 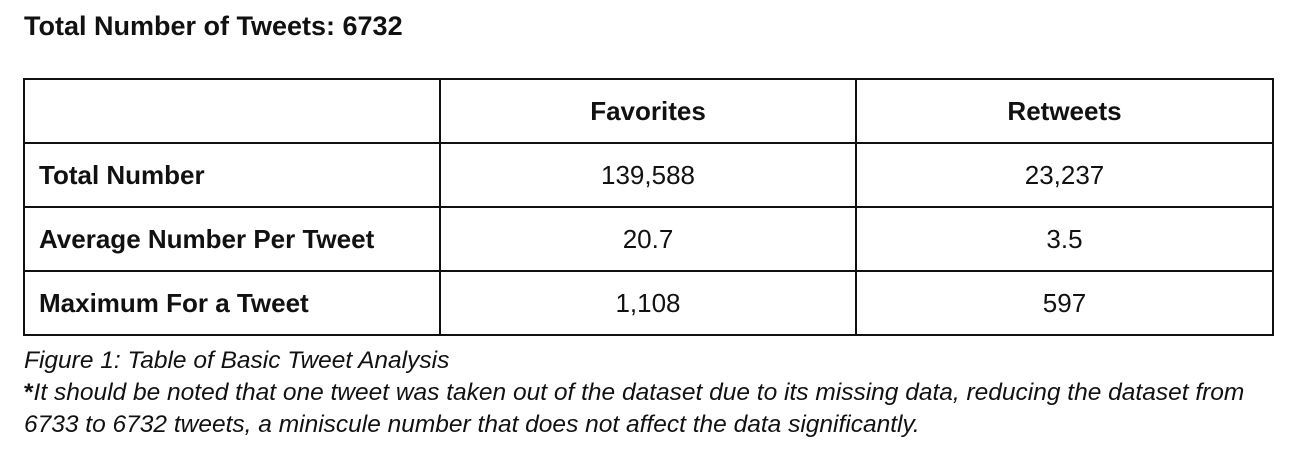 I want to click on cell-total-favorites: 139,588, so click(x=648, y=175).